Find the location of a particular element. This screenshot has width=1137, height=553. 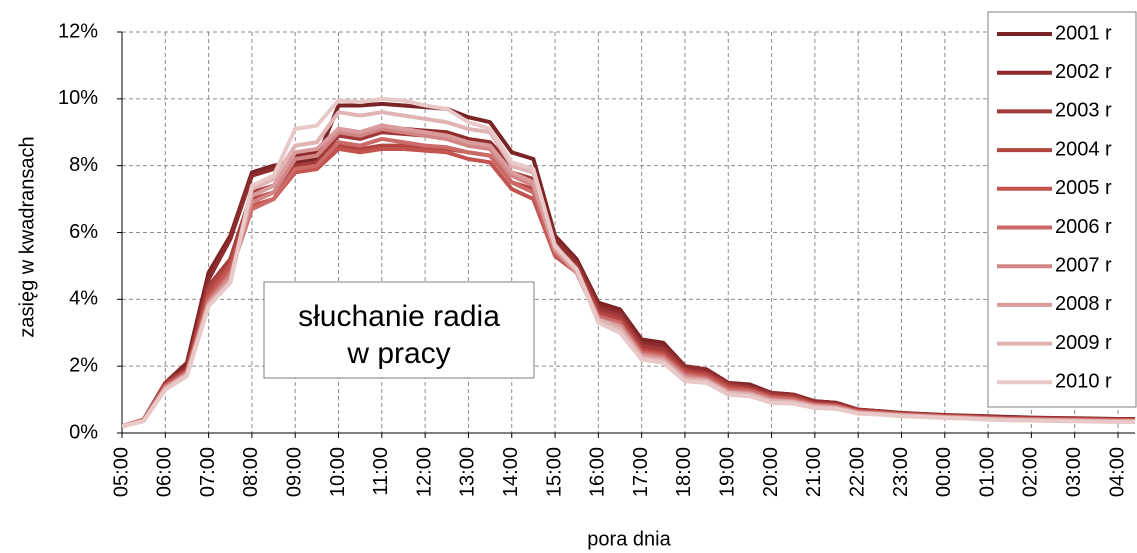

y-tick-label: 10% is located at coordinates (78, 98).